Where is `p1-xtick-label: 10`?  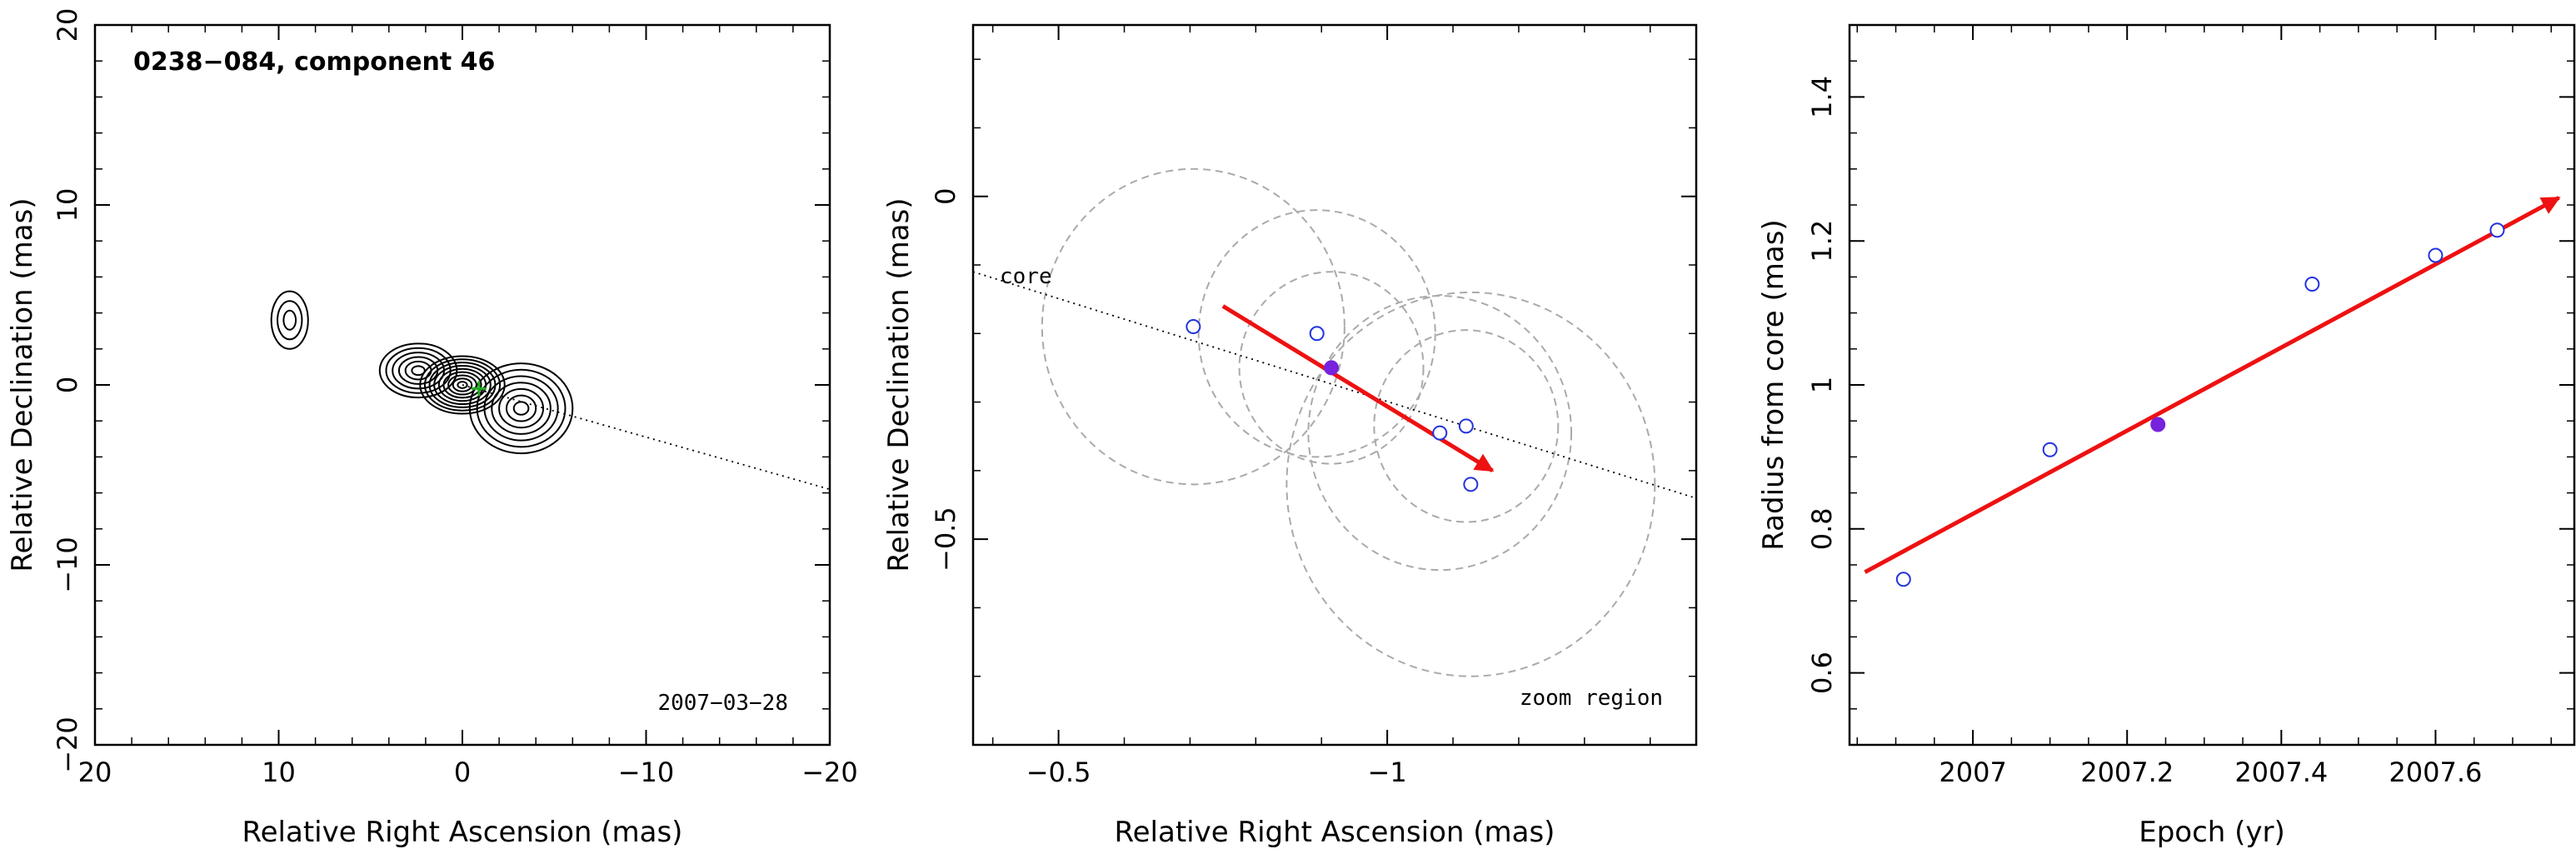 p1-xtick-label: 10 is located at coordinates (279, 772).